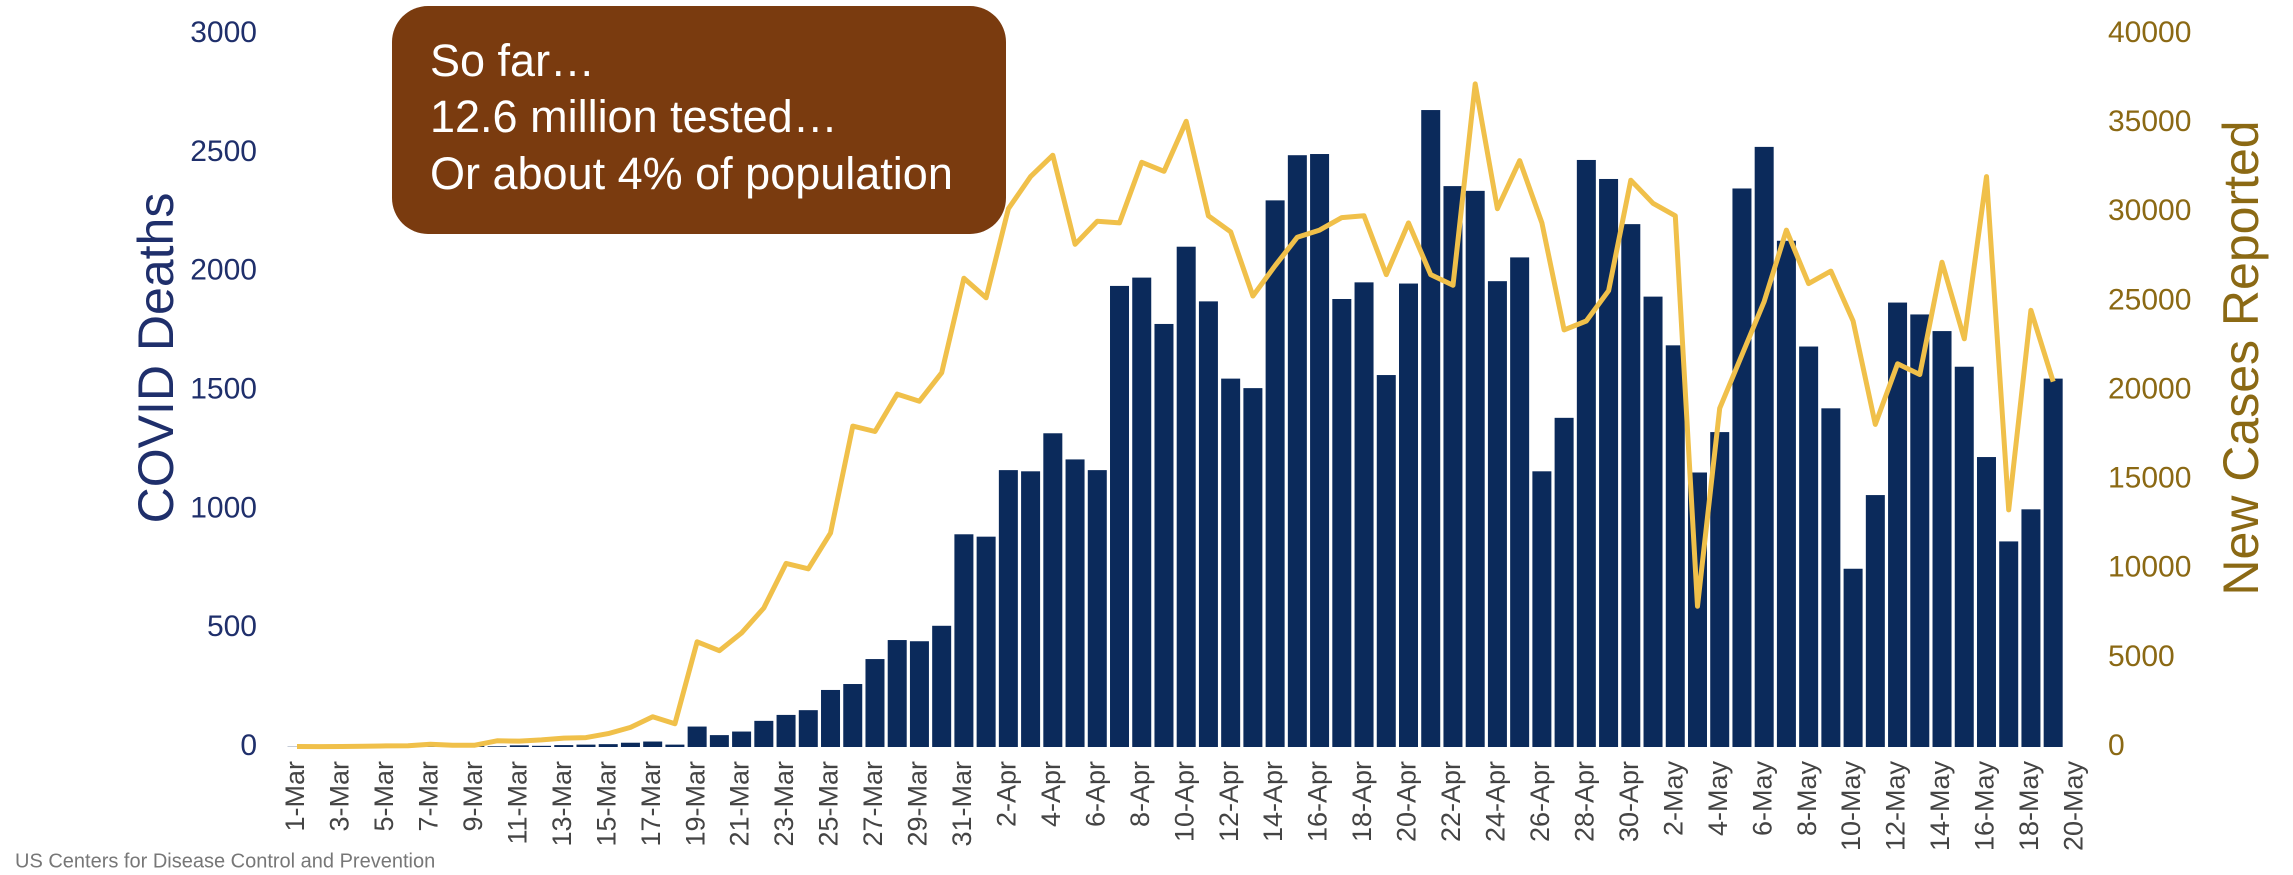  I want to click on y2-tick-label: 5000, so click(2141, 656).